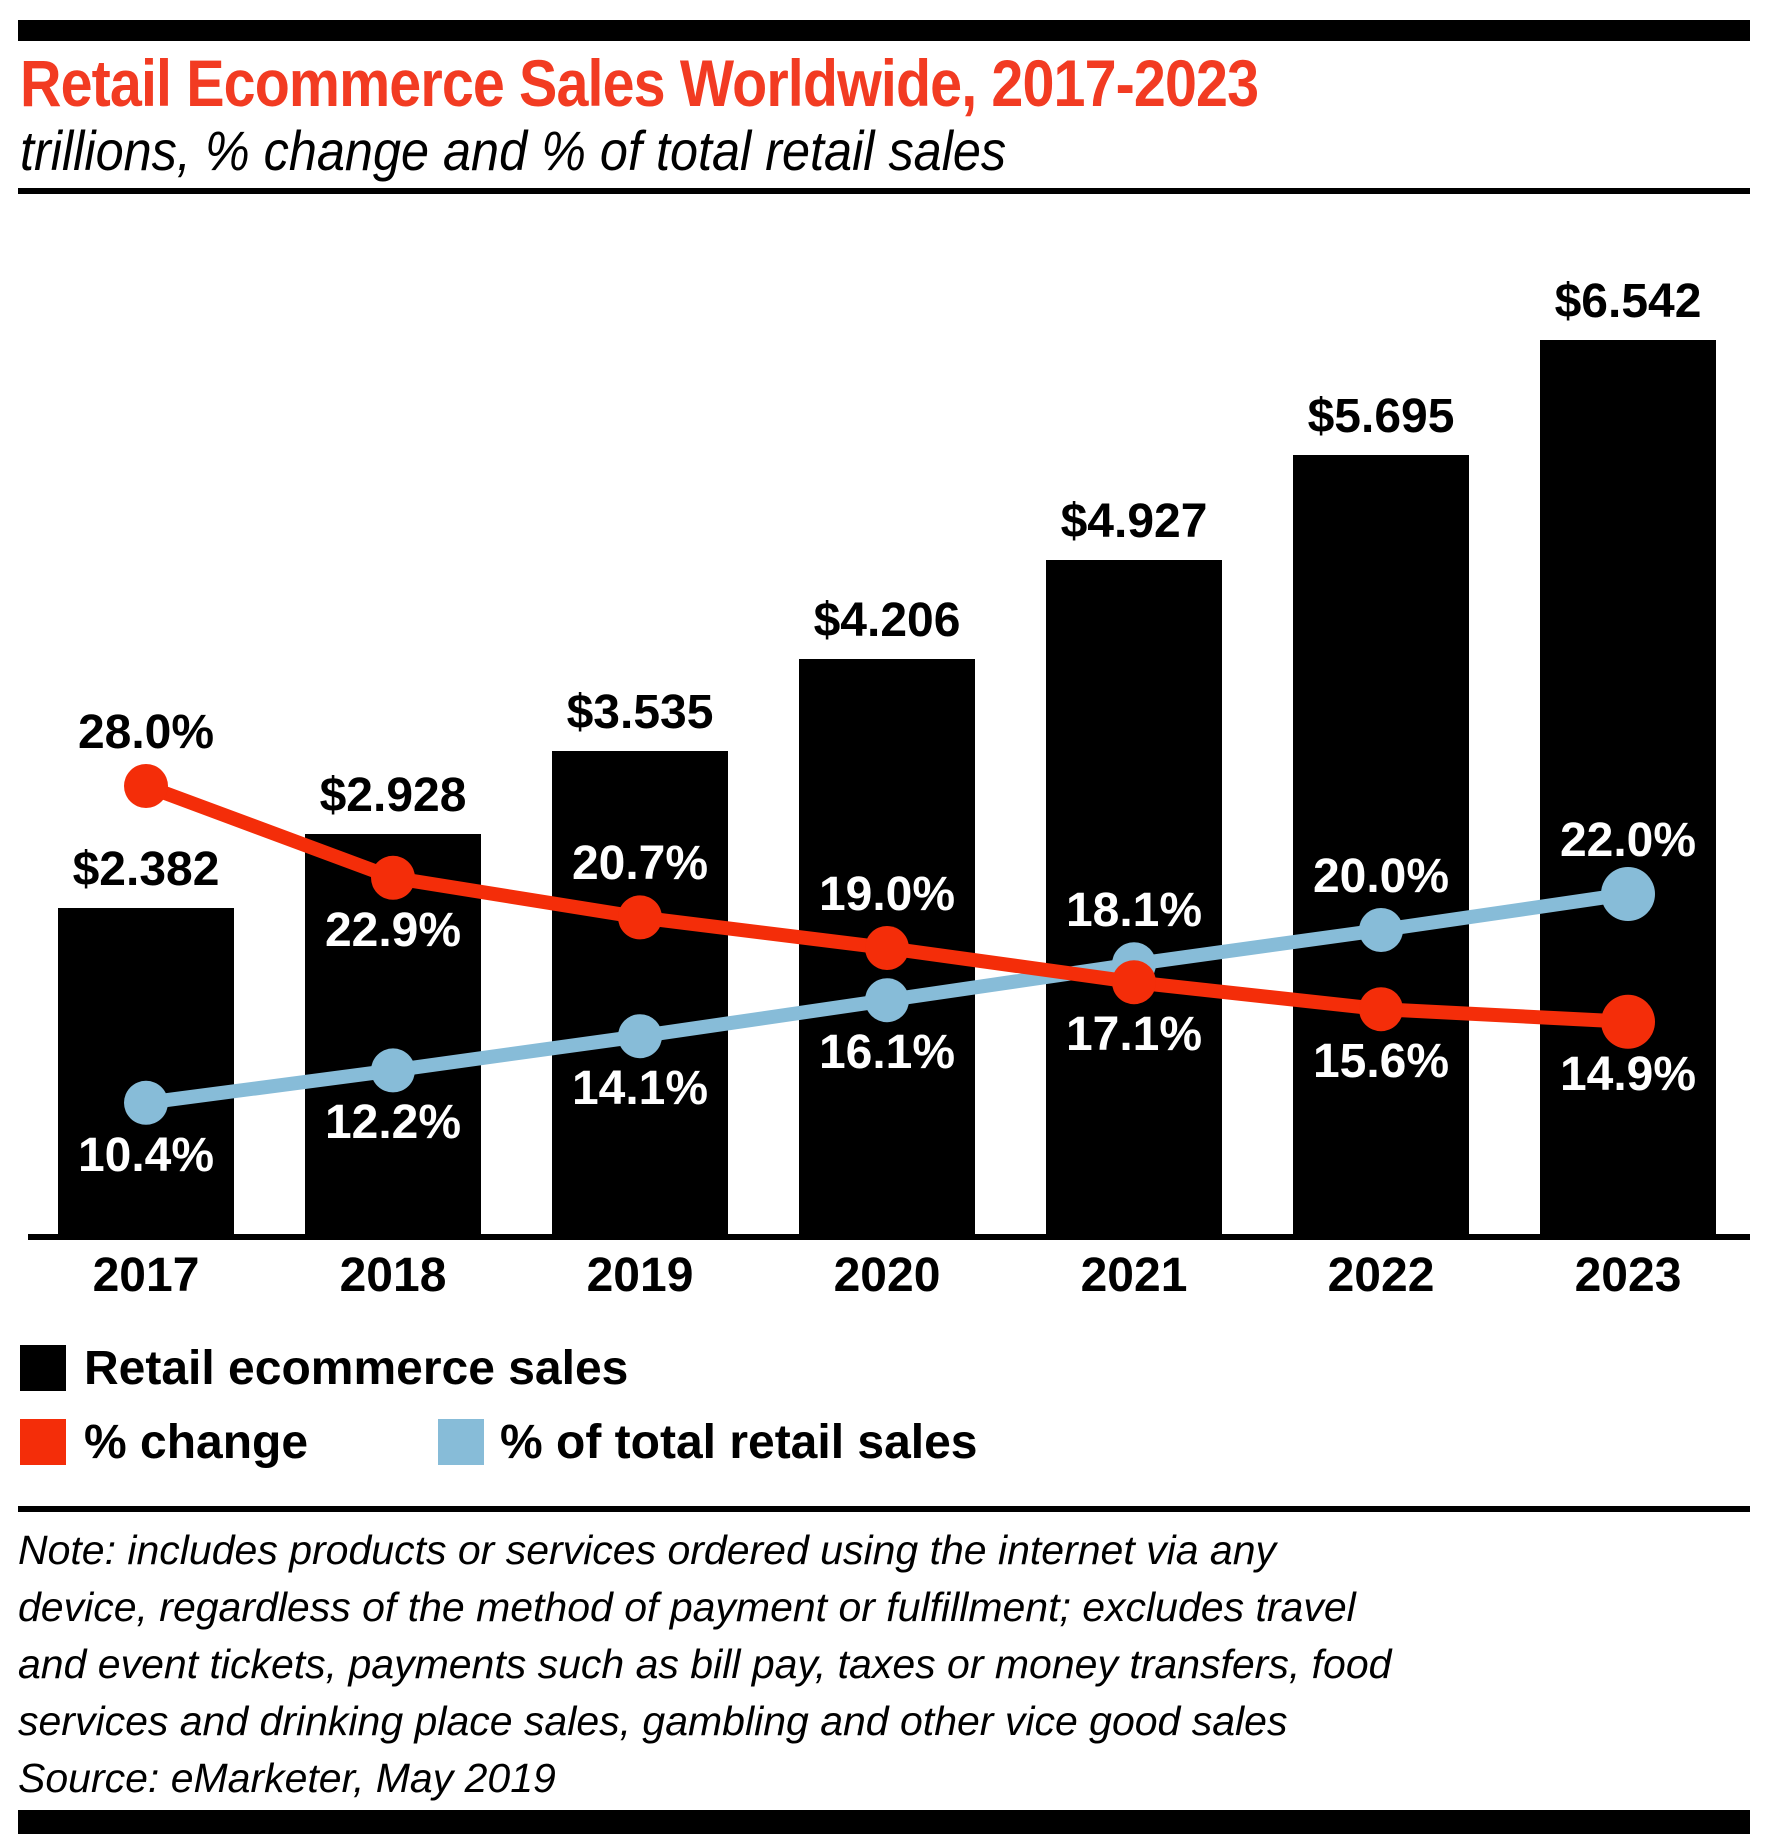  What do you see at coordinates (884, 30) in the screenshot?
I see `top-border-bar` at bounding box center [884, 30].